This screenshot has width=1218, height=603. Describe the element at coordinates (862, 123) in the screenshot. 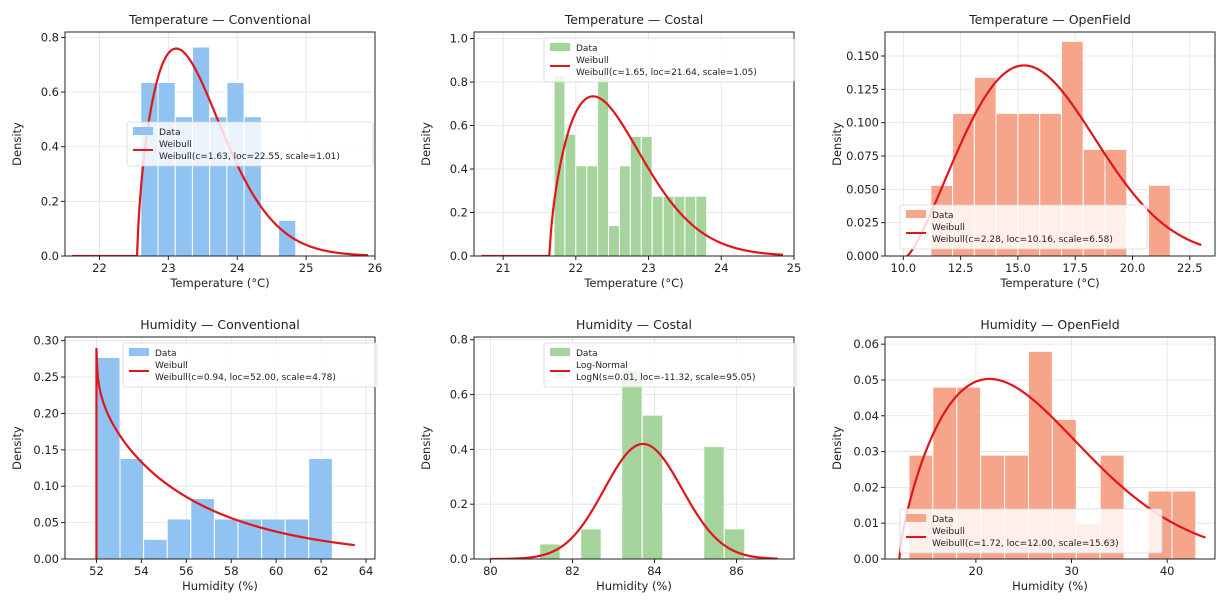

I see `y-tick-label: 0.100` at that location.